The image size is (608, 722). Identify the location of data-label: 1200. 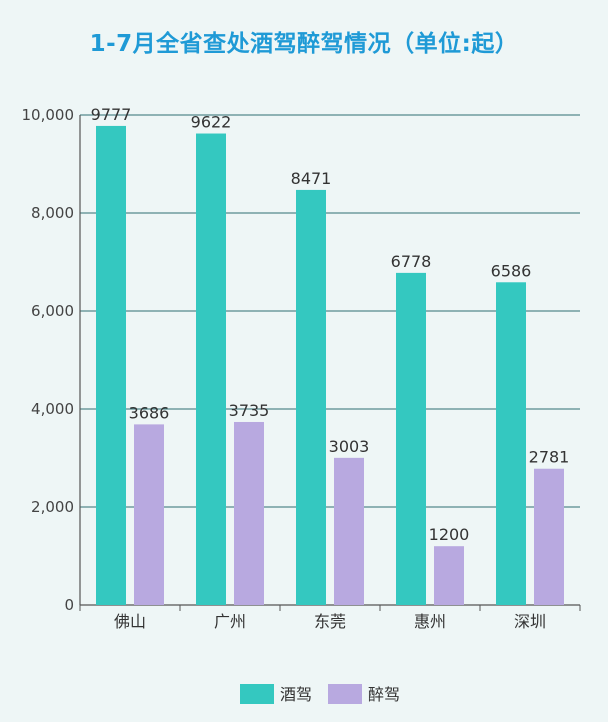
(449, 534).